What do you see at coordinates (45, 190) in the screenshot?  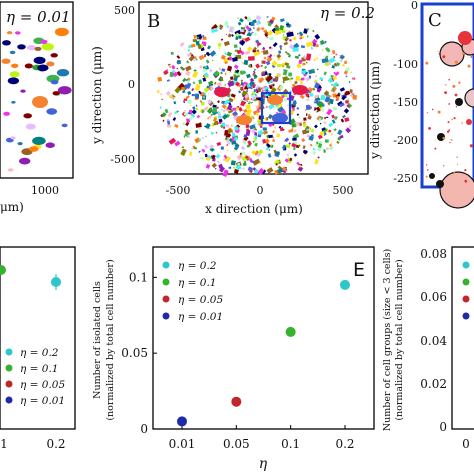 I see `panel-a-x-tick: 1000` at bounding box center [45, 190].